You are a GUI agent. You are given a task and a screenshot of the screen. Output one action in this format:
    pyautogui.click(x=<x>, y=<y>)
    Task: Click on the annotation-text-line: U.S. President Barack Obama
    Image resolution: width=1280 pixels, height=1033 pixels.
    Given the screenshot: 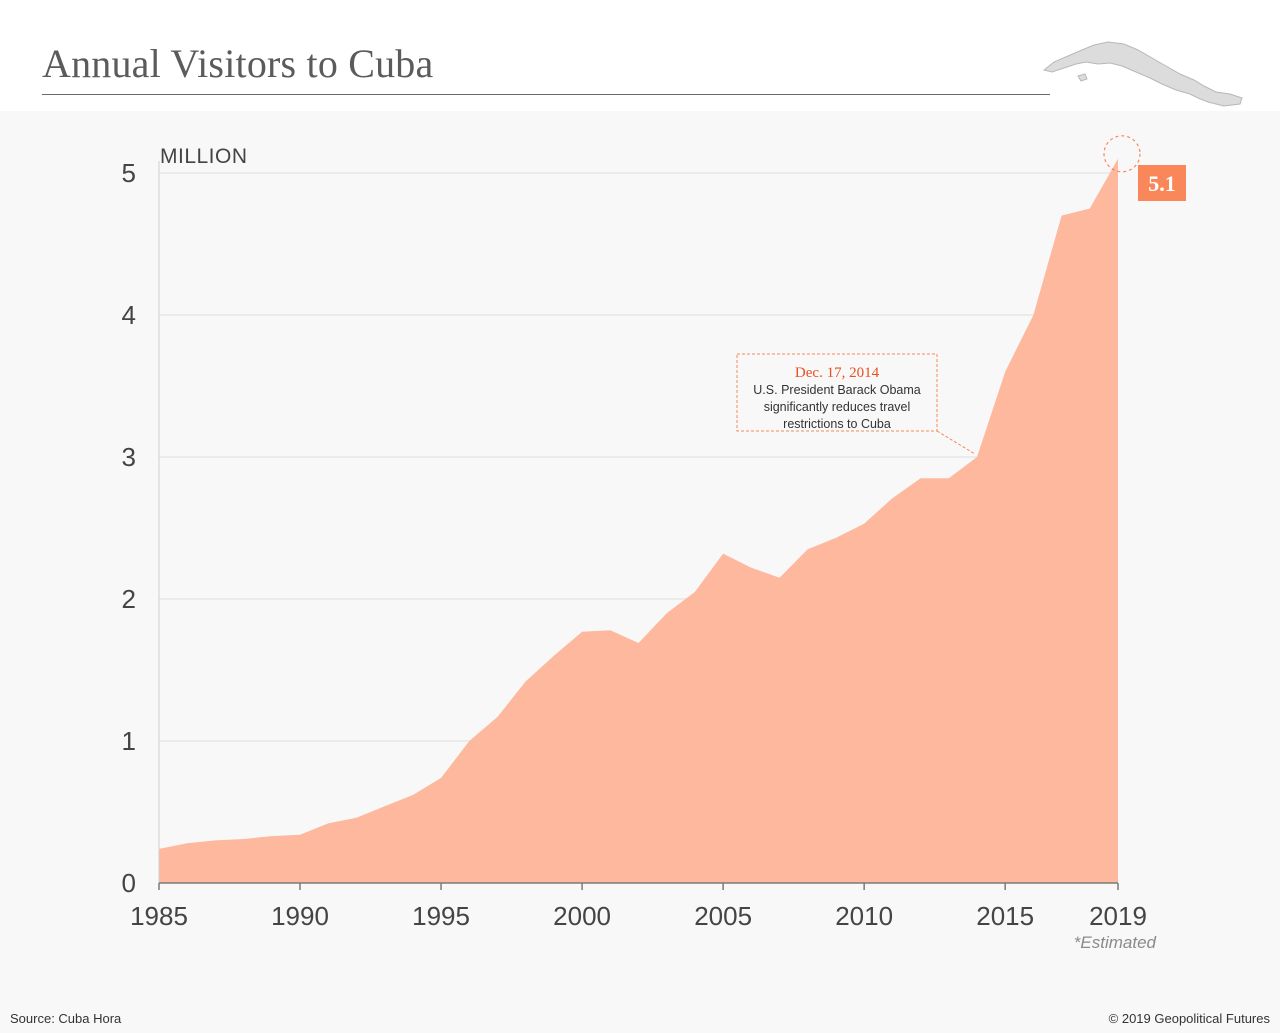 What is the action you would take?
    pyautogui.click(x=836, y=390)
    